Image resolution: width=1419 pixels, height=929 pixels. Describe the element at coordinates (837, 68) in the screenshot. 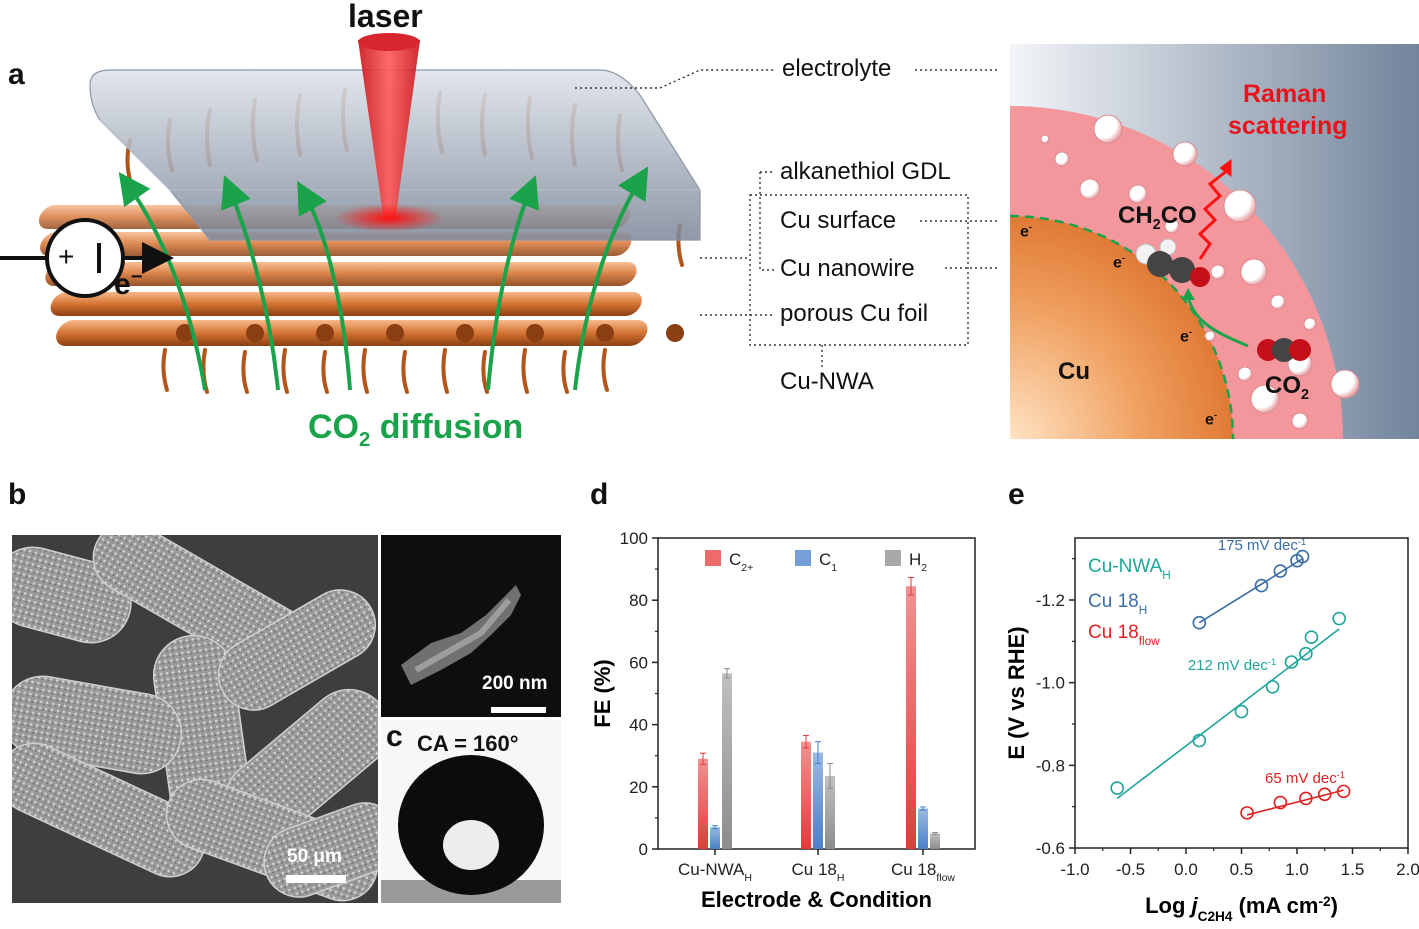

I see `callout-electrolyte: electrolyte` at that location.